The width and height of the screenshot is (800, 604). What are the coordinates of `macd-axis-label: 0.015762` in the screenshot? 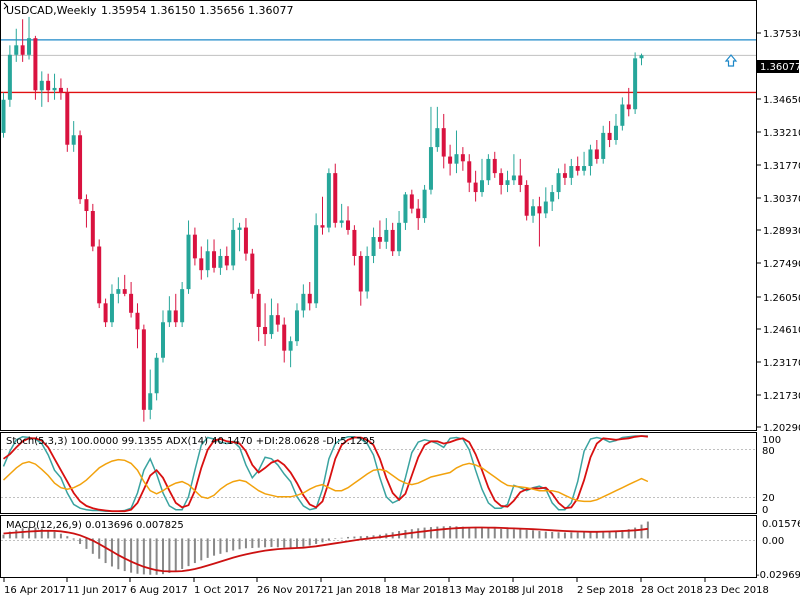 It's located at (781, 524).